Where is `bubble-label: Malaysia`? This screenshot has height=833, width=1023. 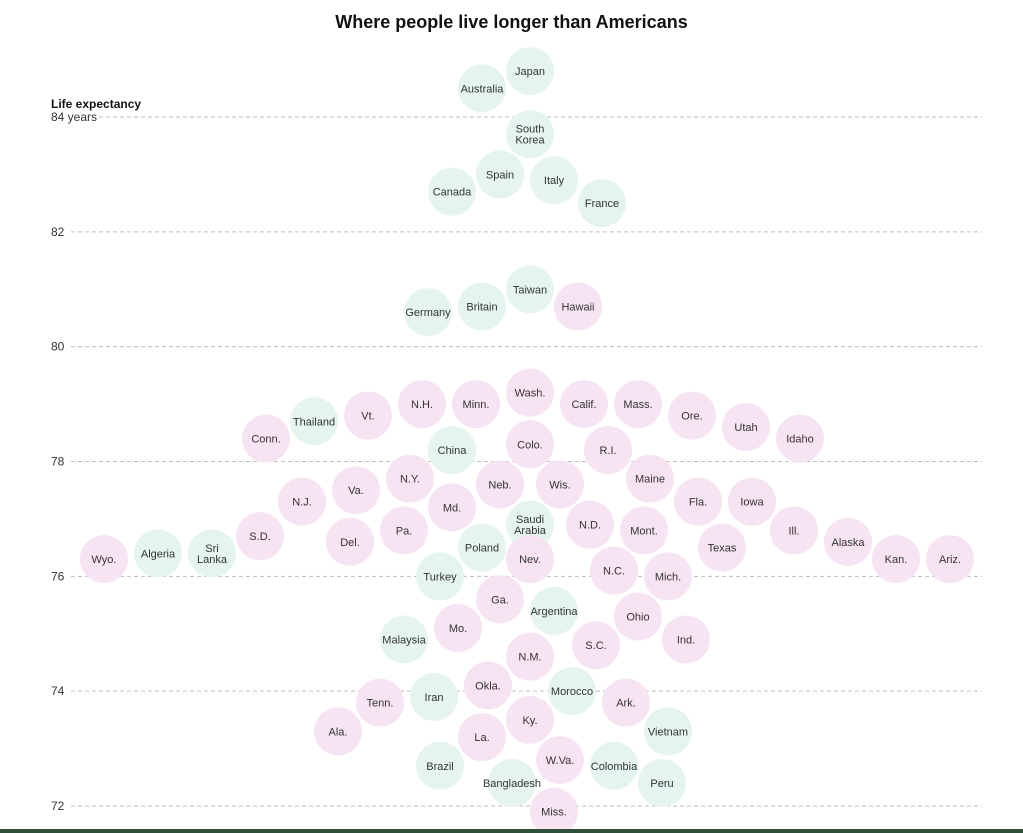 bubble-label: Malaysia is located at coordinates (404, 640).